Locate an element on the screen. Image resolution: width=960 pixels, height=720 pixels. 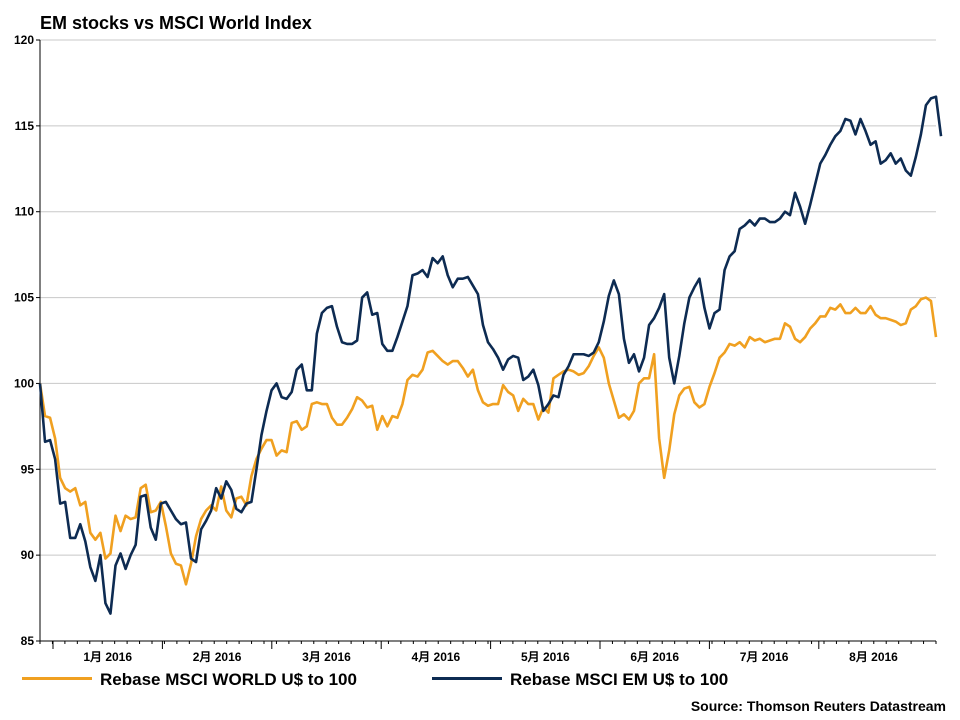
legend-swatch-world is located at coordinates (57, 679).